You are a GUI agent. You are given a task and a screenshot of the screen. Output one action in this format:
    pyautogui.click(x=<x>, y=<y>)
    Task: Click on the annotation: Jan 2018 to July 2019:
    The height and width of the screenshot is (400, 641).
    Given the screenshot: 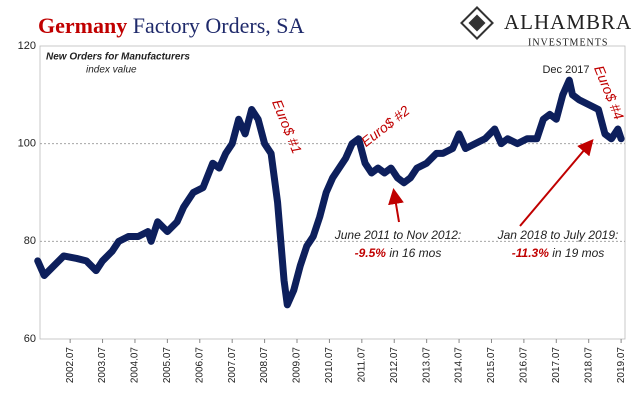 What is the action you would take?
    pyautogui.click(x=558, y=235)
    